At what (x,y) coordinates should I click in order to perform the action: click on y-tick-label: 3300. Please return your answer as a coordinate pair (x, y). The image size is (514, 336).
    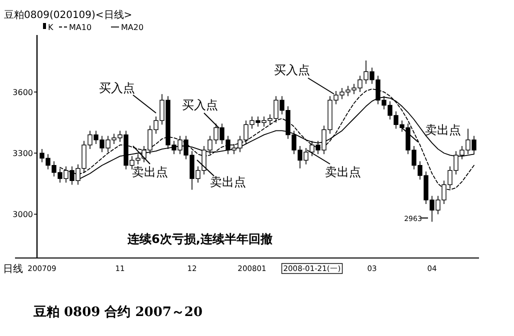
    Looking at the image, I should click on (22, 153).